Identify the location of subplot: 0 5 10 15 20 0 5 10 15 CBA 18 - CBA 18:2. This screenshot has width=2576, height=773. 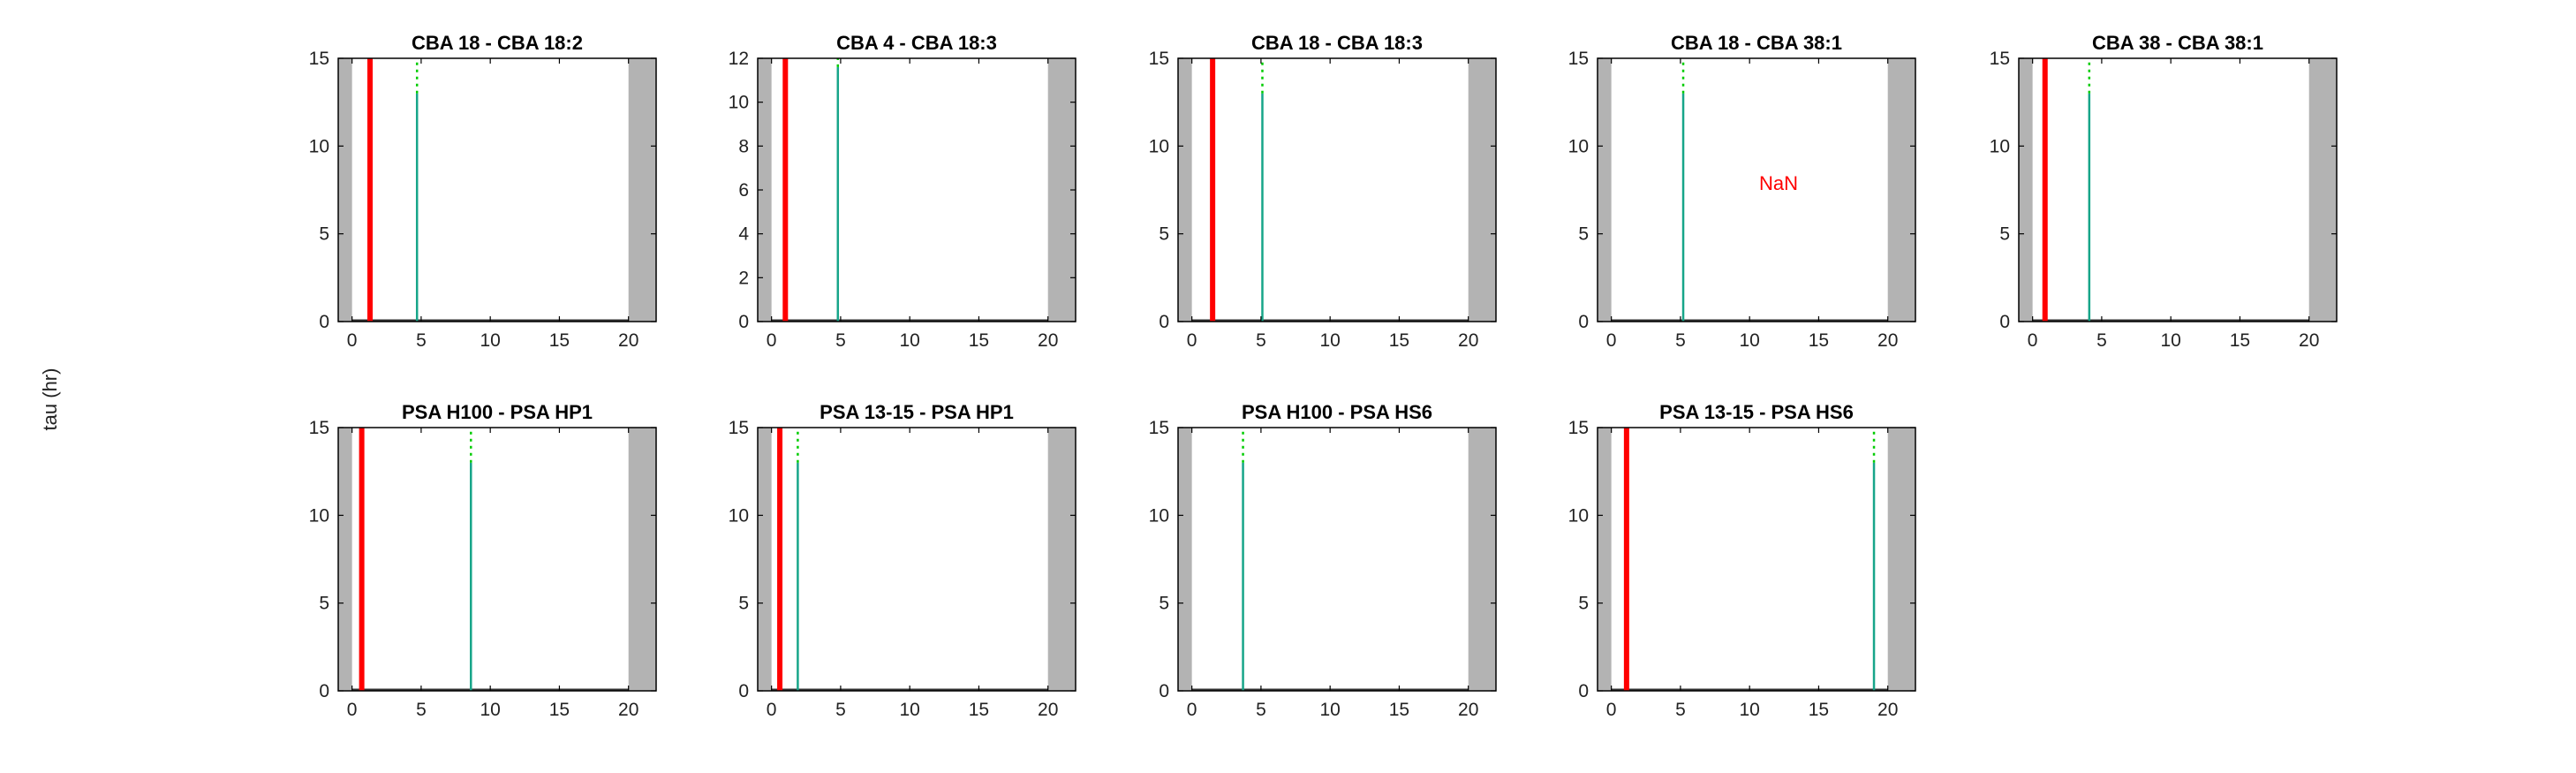
(483, 191).